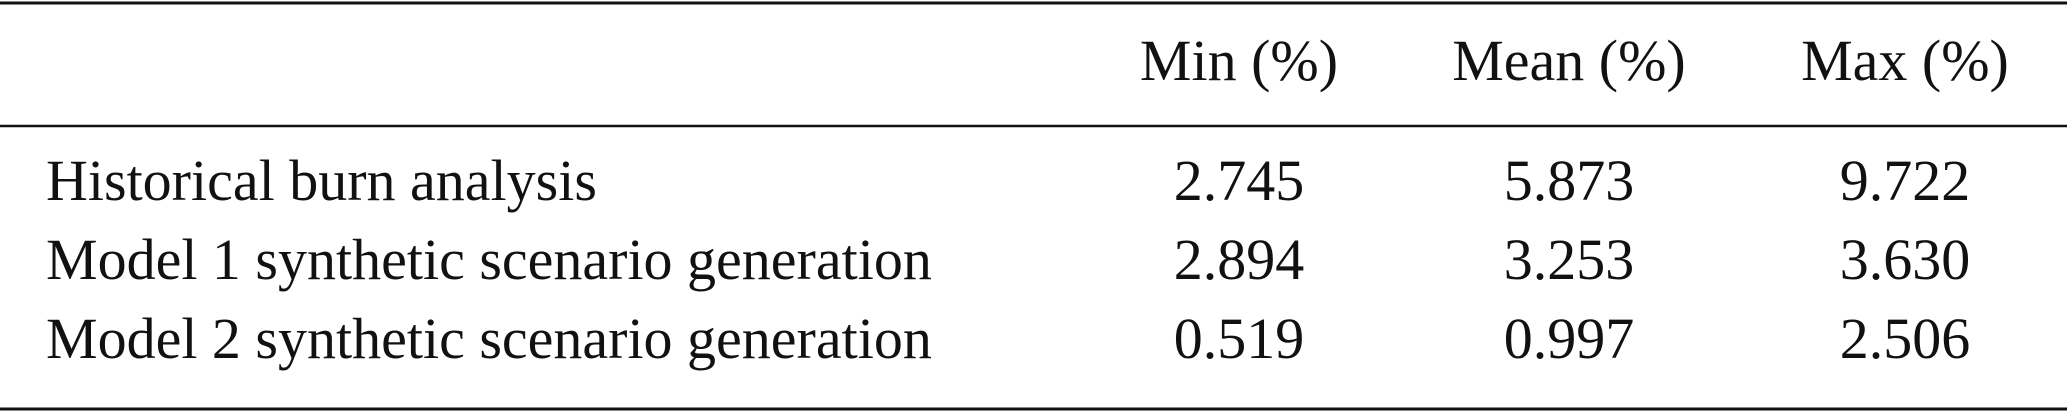 This screenshot has width=2067, height=412. What do you see at coordinates (489, 259) in the screenshot?
I see `row-label: Model 1 synthetic scenario generation` at bounding box center [489, 259].